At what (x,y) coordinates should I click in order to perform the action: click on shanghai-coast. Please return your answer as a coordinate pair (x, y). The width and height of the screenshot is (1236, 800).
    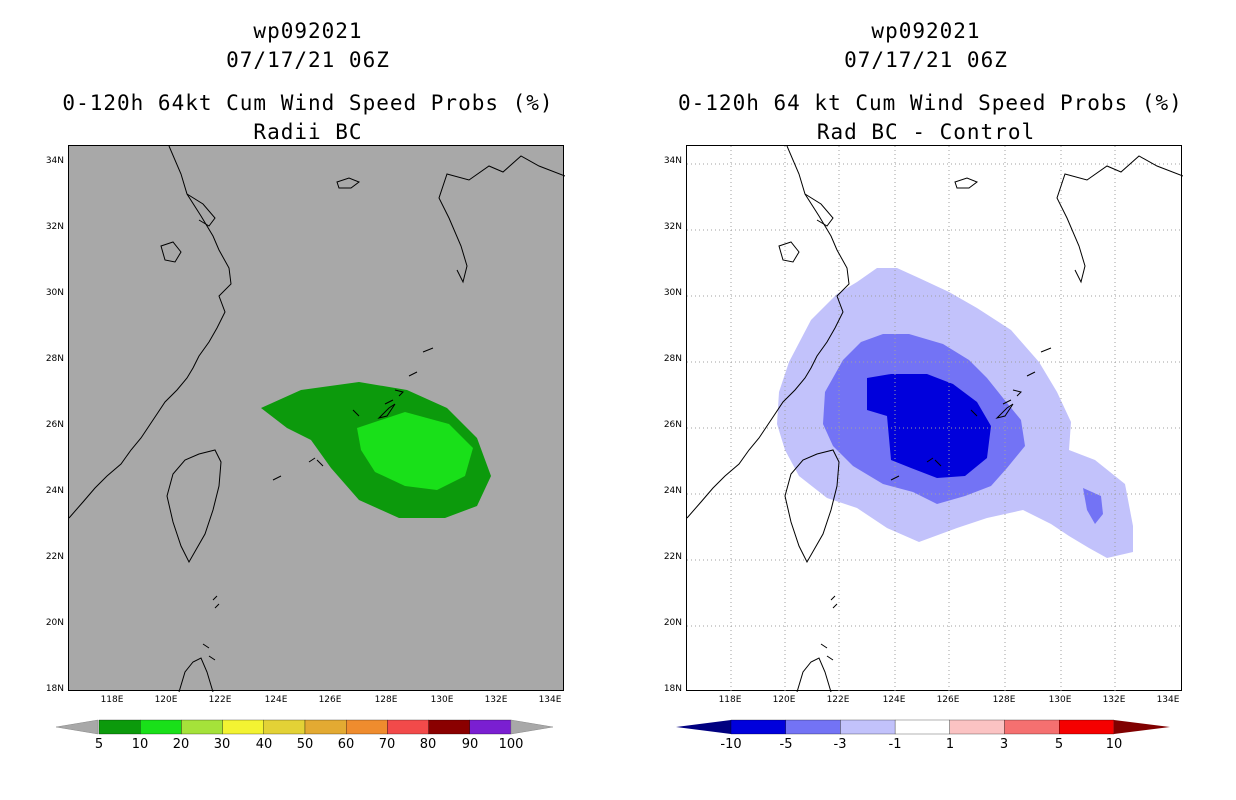
    Looking at the image, I should click on (201, 210).